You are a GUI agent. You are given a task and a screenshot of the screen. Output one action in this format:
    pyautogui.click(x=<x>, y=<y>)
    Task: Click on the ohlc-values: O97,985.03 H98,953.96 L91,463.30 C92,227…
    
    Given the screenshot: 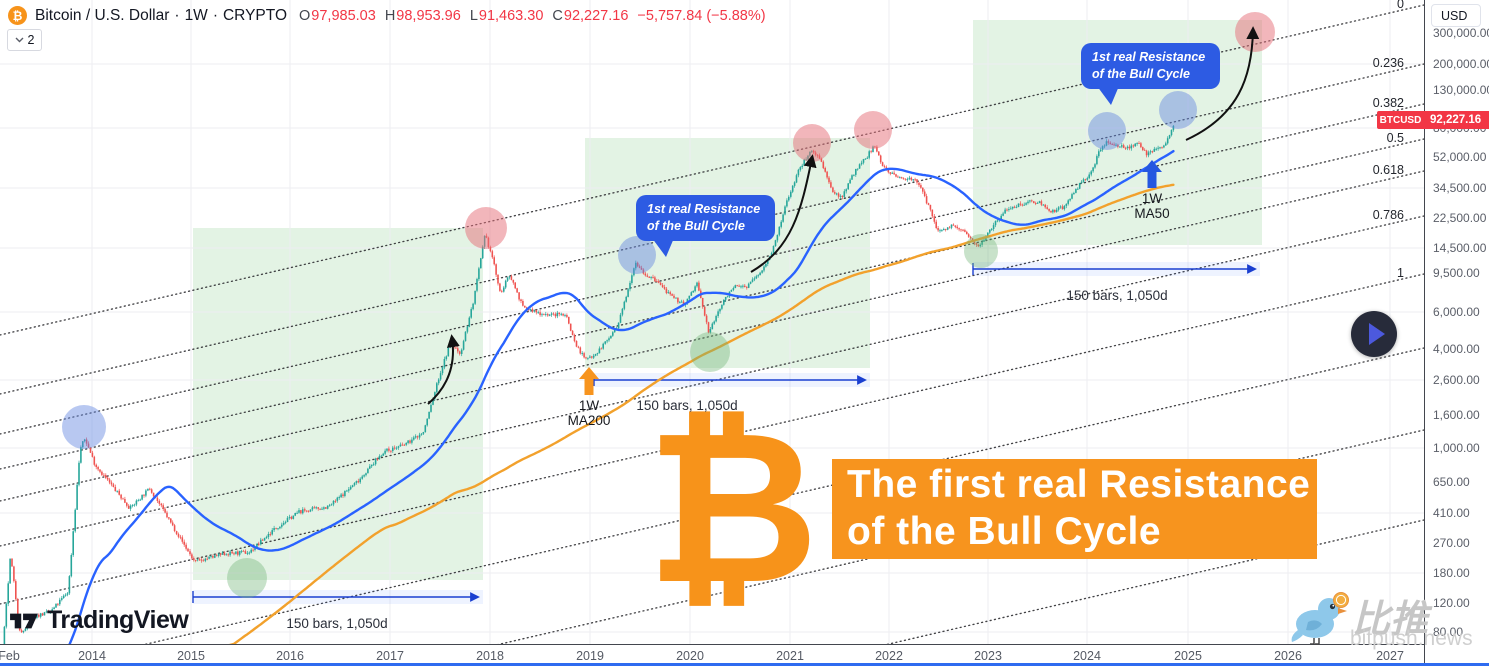 What is the action you would take?
    pyautogui.click(x=532, y=16)
    